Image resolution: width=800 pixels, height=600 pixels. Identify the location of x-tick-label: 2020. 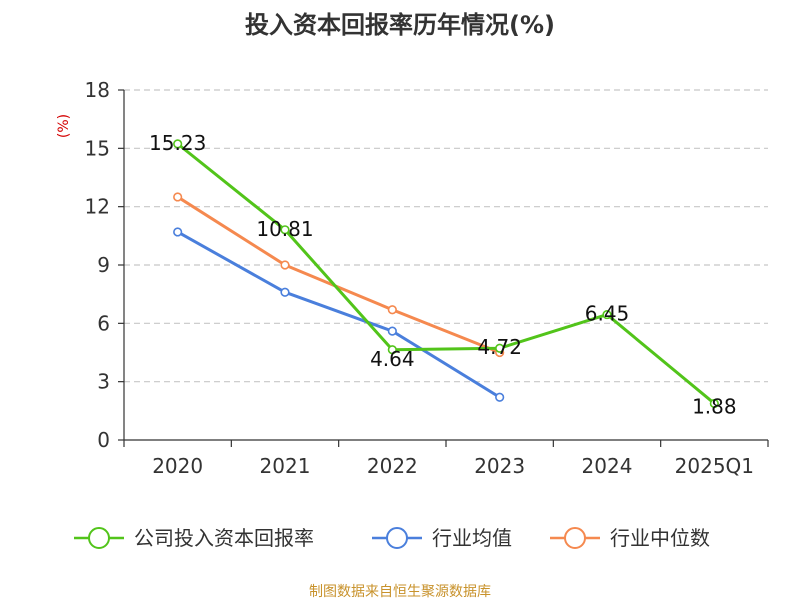
(177, 466).